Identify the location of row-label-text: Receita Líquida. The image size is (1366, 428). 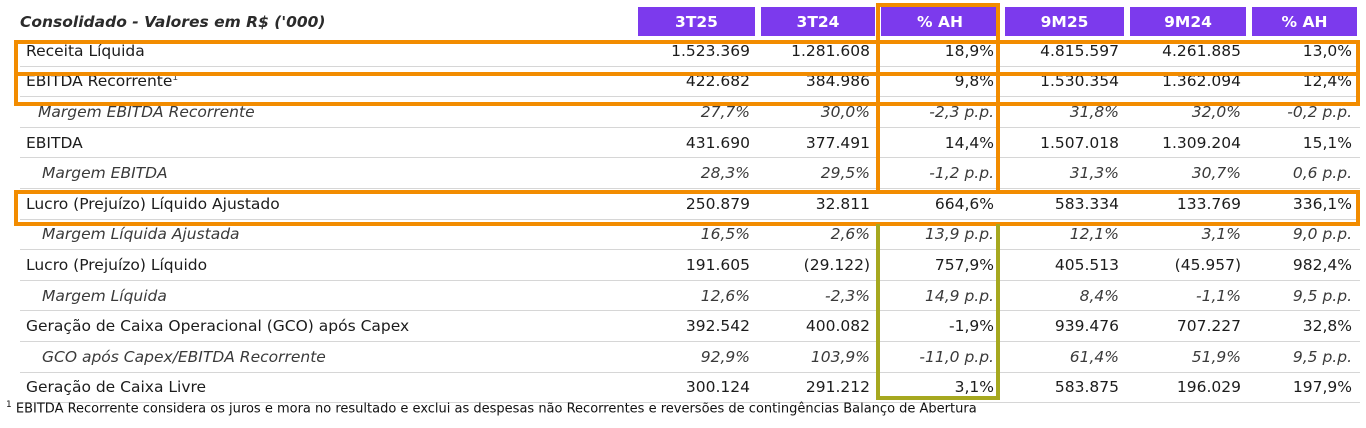
(85, 50).